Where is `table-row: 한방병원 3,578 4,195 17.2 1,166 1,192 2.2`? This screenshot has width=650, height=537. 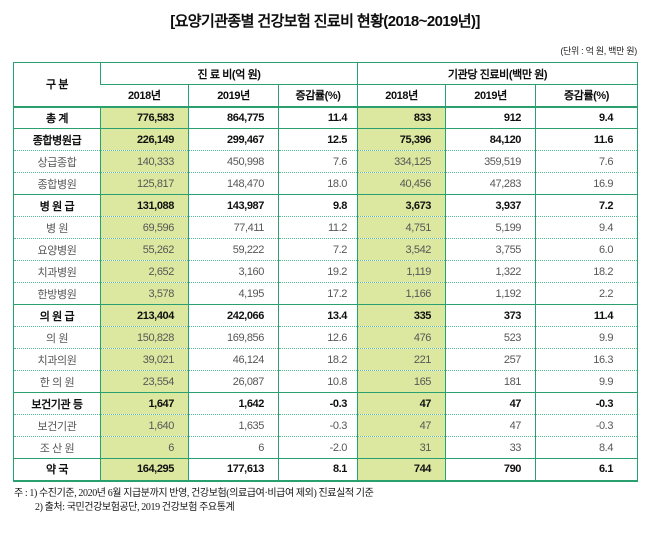 table-row: 한방병원 3,578 4,195 17.2 1,166 1,192 2.2 is located at coordinates (325, 293).